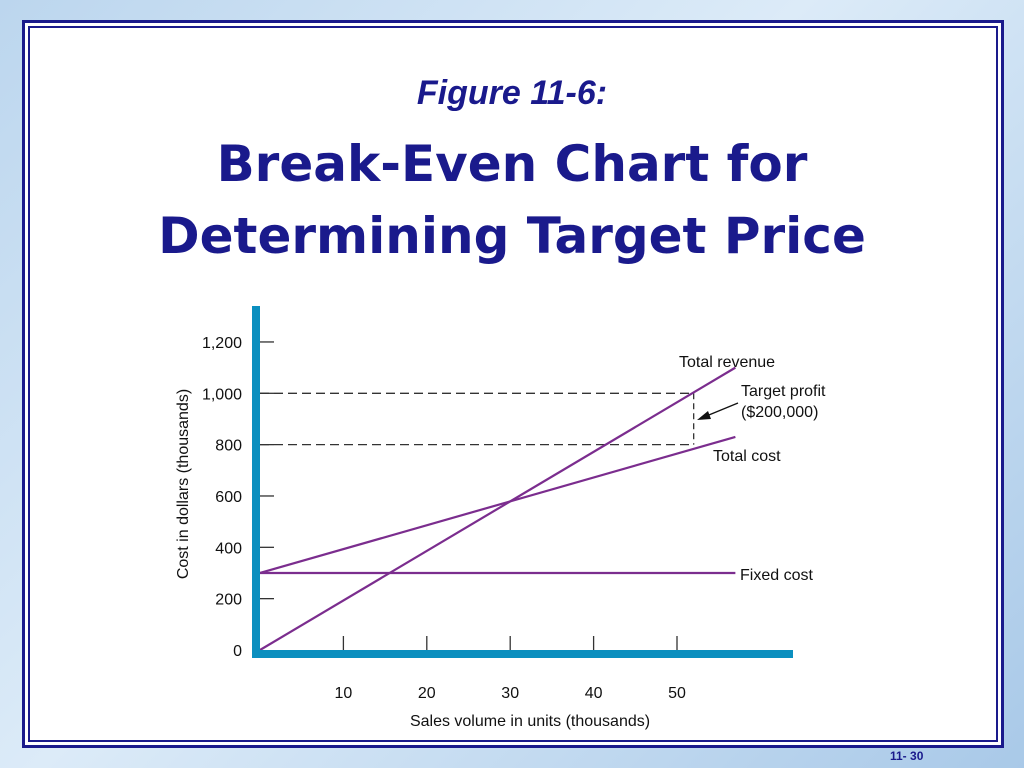  I want to click on total-cost-label: Total cost, so click(747, 456).